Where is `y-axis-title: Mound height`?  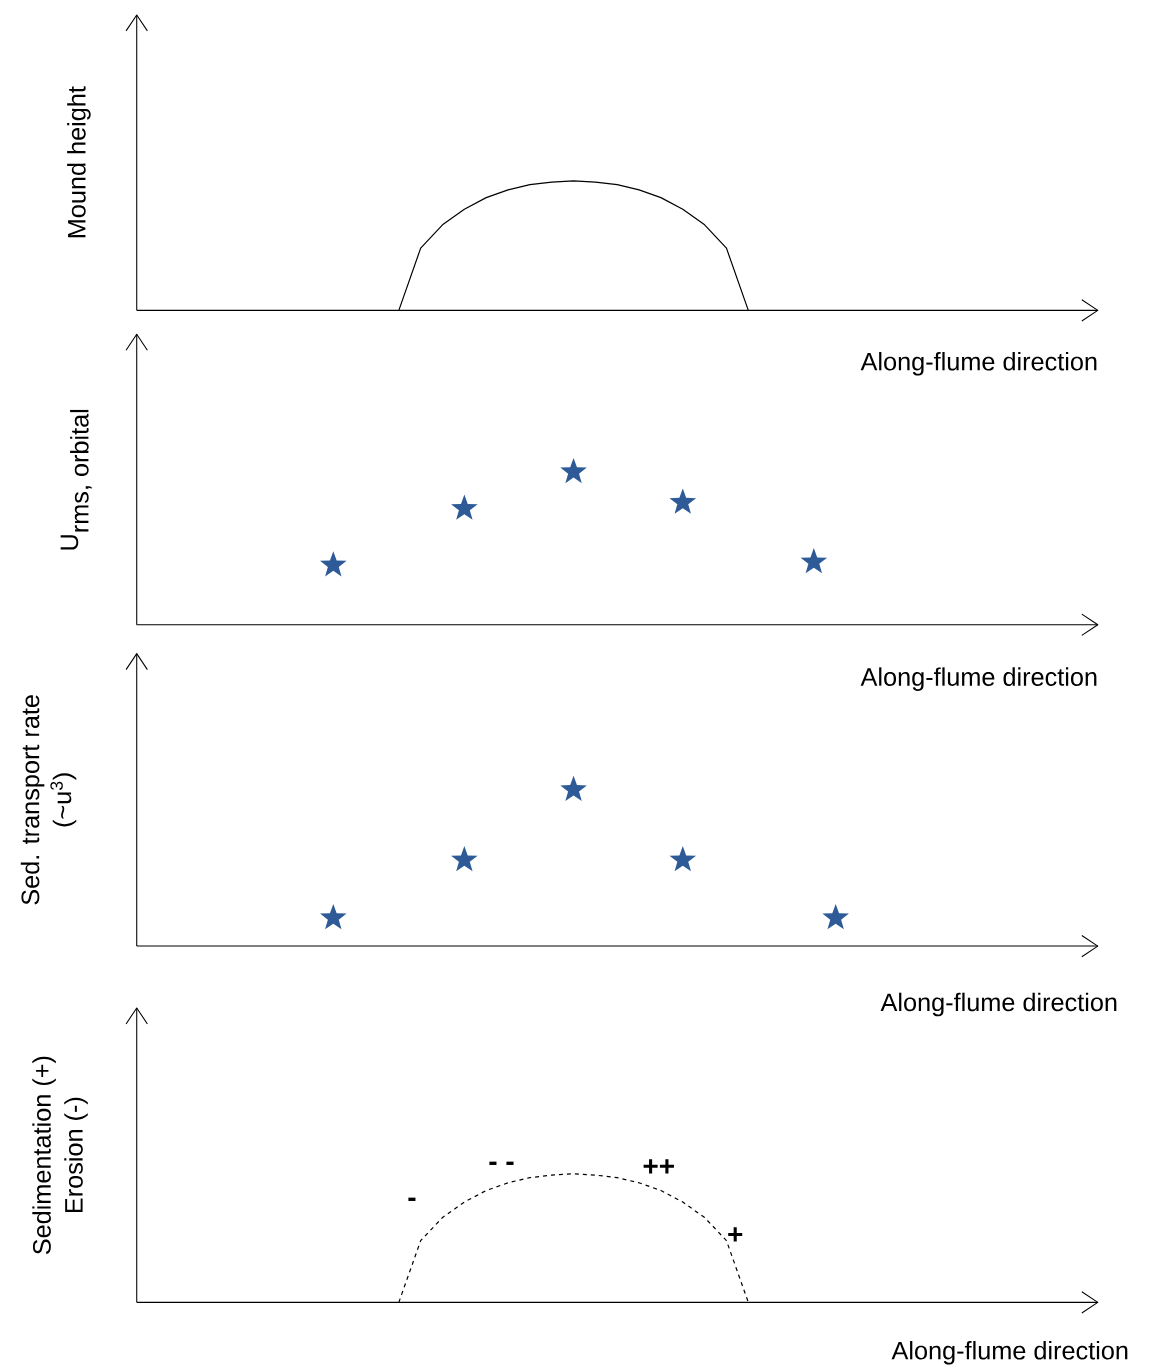
y-axis-title: Mound height is located at coordinates (79, 162).